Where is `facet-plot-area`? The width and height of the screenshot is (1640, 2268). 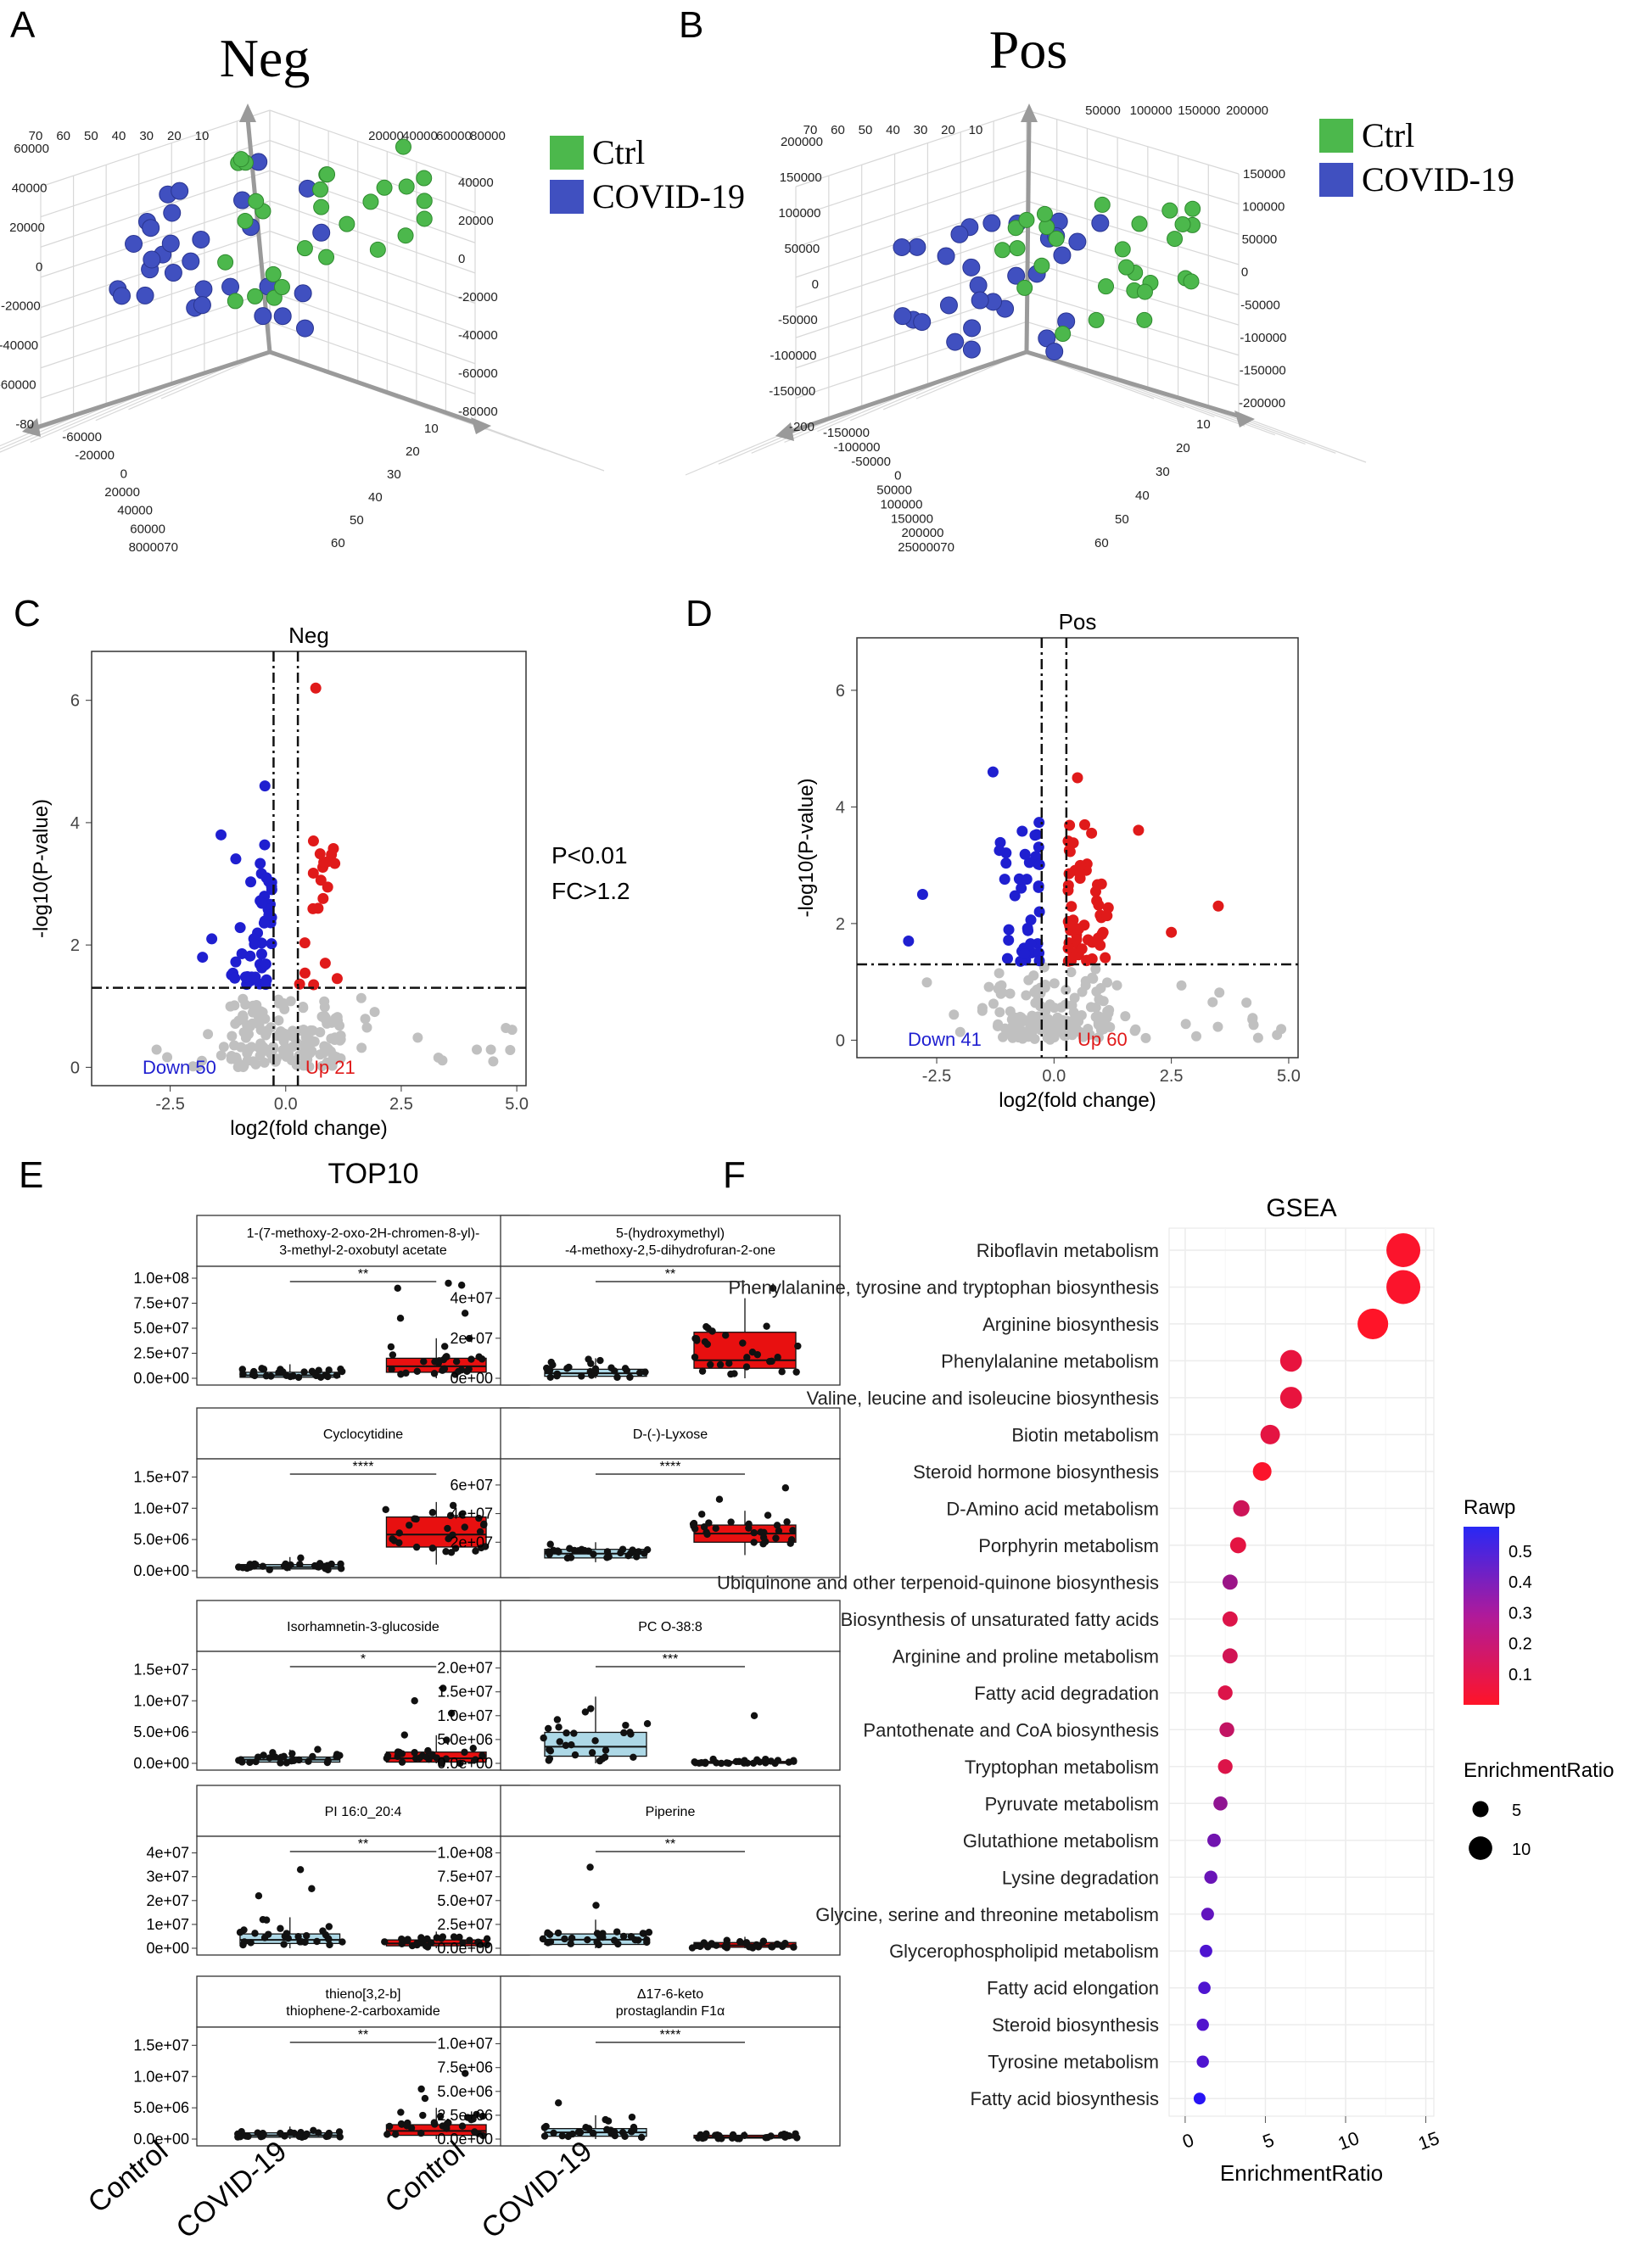 facet-plot-area is located at coordinates (670, 2086).